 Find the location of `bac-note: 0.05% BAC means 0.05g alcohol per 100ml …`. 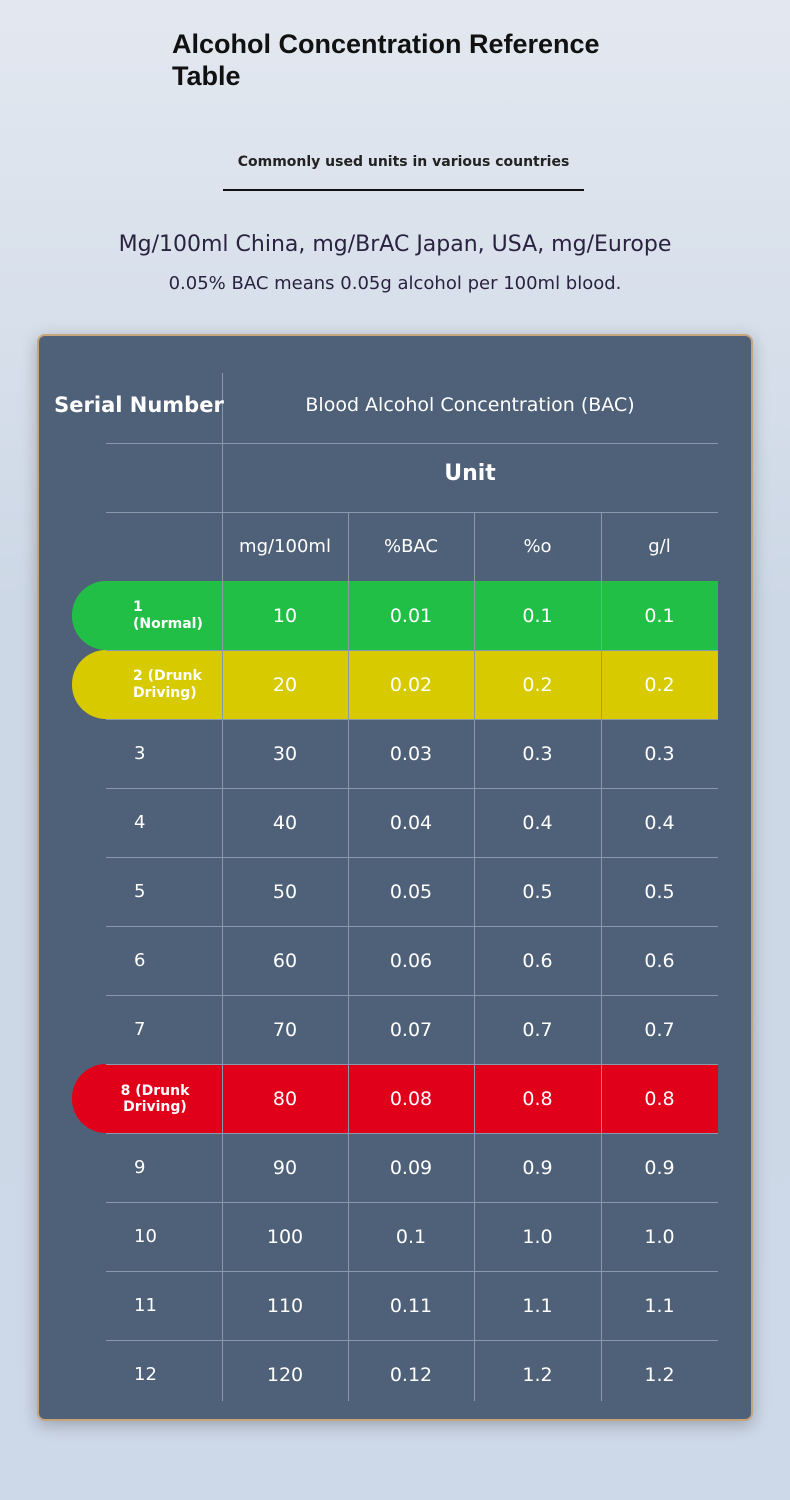

bac-note: 0.05% BAC means 0.05g alcohol per 100ml … is located at coordinates (395, 283).